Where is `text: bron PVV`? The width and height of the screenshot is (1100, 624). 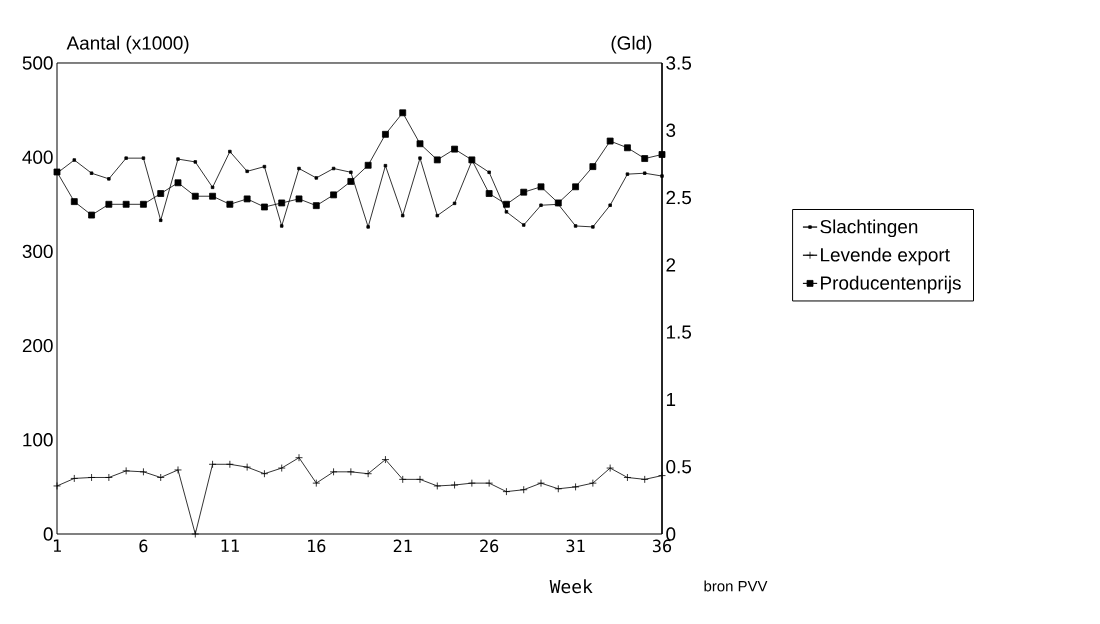 text: bron PVV is located at coordinates (736, 586).